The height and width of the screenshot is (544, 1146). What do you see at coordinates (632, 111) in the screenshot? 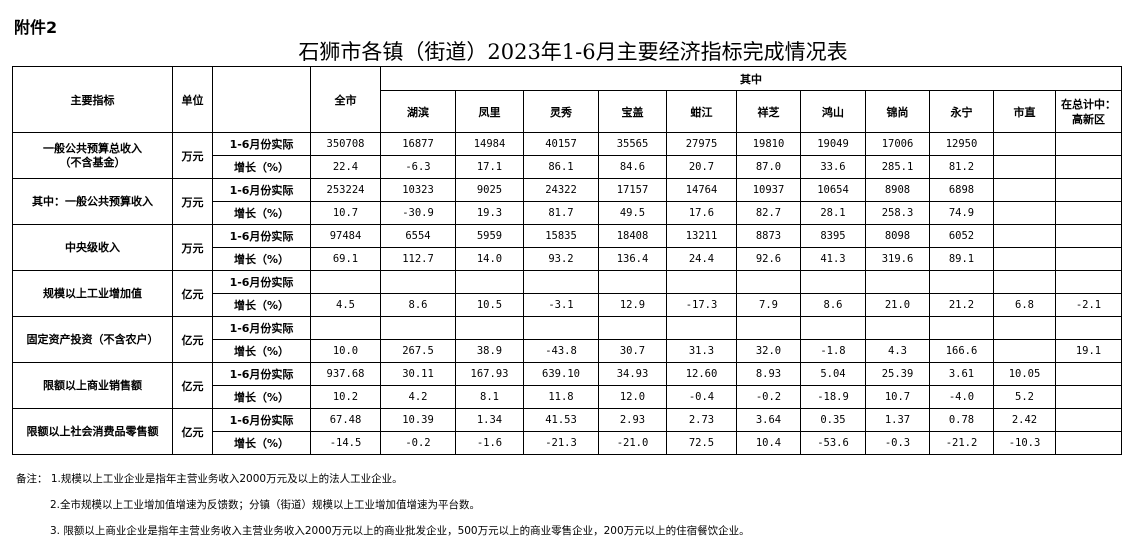
I see `header-town: 宝盖` at bounding box center [632, 111].